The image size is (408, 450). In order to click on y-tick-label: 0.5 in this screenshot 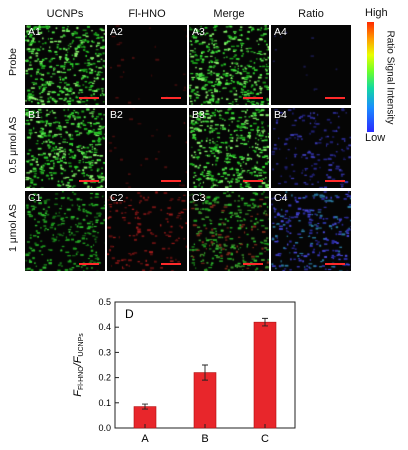, I will do `click(104, 302)`.